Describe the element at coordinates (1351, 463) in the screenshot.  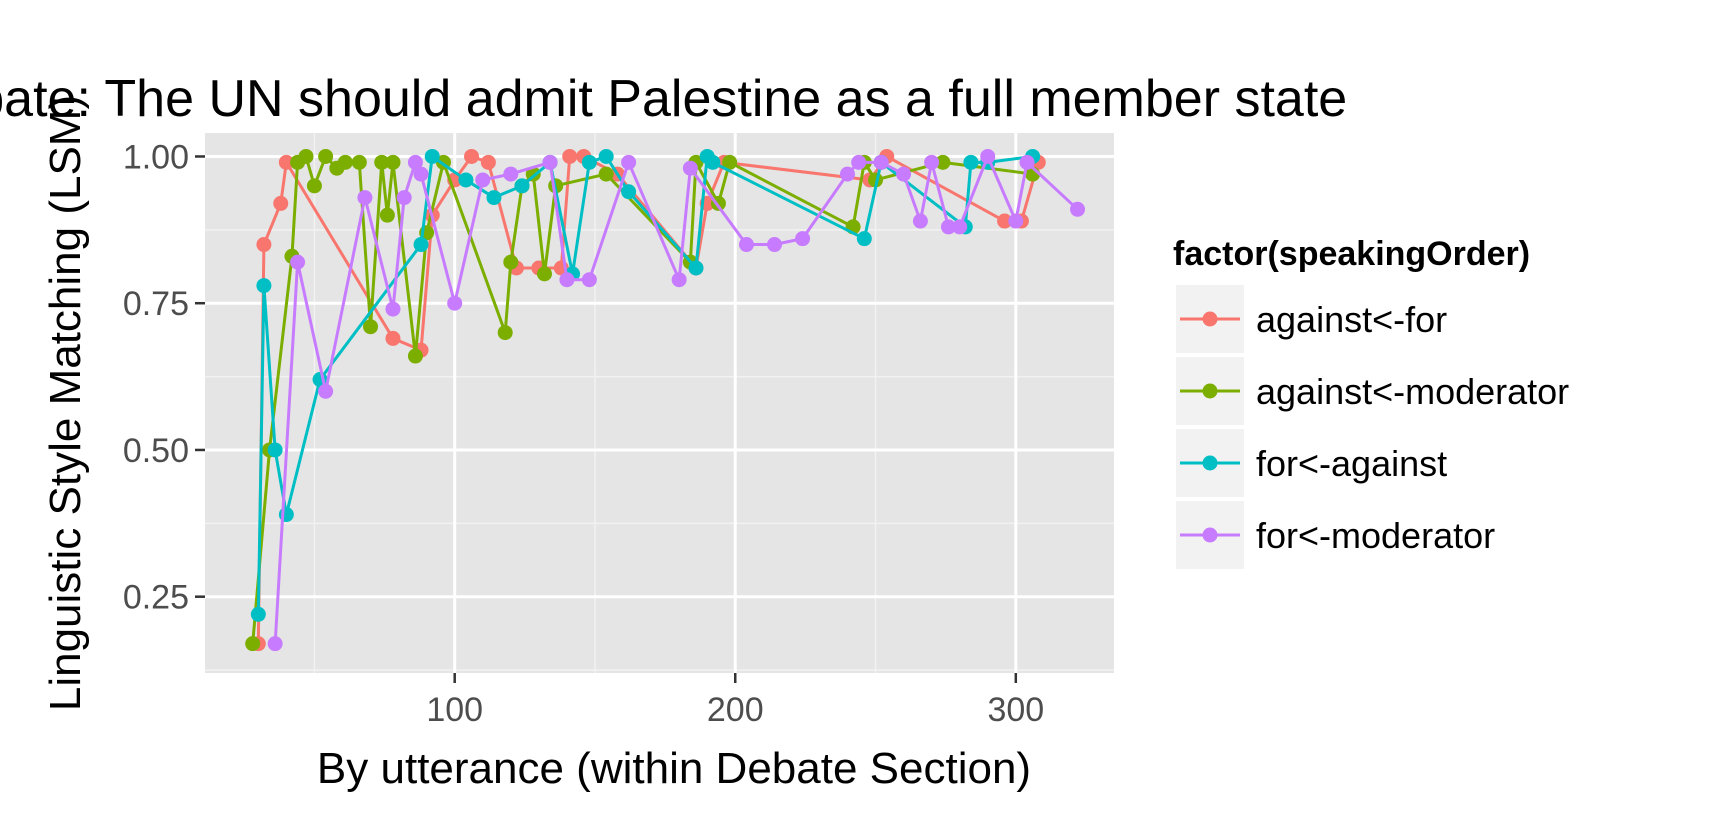
I see `legend-label: for<-against` at that location.